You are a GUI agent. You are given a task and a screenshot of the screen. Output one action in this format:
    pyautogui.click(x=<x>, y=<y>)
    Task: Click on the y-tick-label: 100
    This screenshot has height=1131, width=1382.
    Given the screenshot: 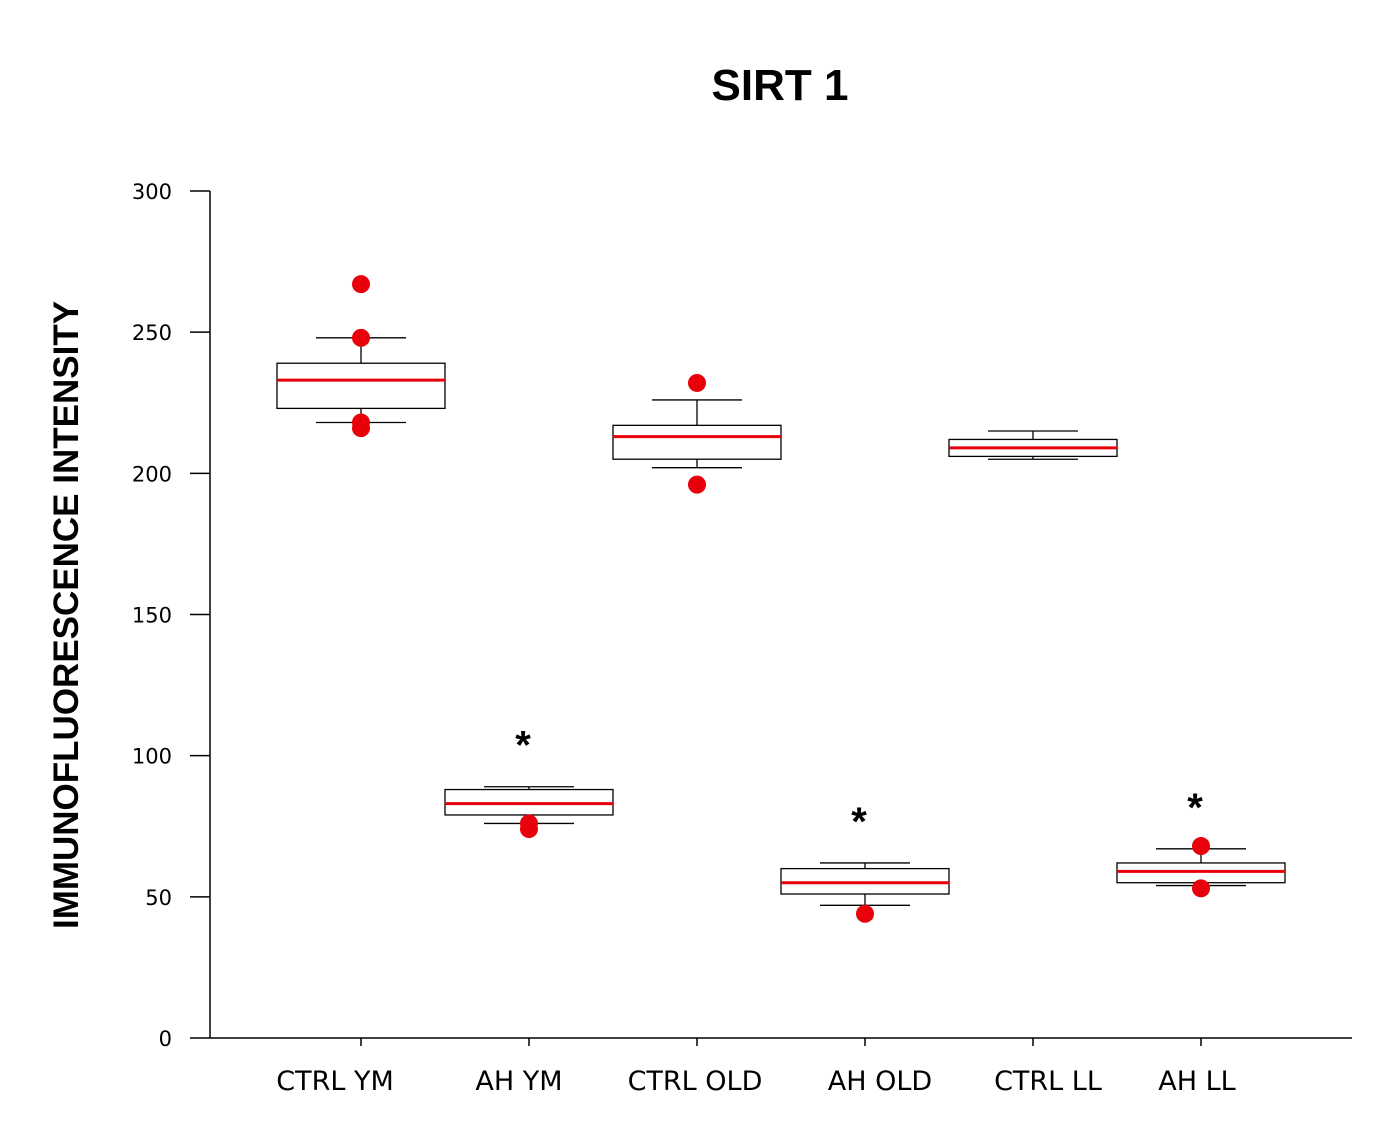 What is the action you would take?
    pyautogui.click(x=152, y=757)
    